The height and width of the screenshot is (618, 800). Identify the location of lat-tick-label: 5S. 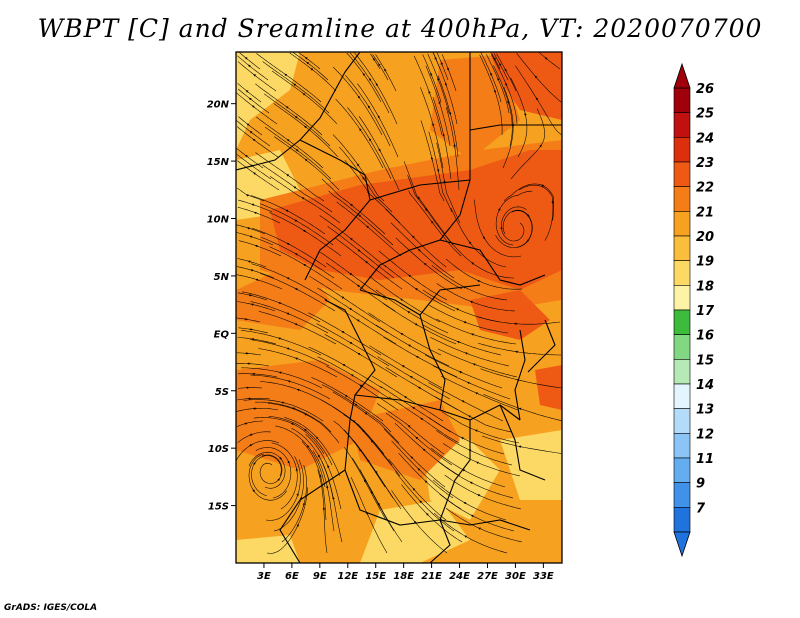
(222, 392).